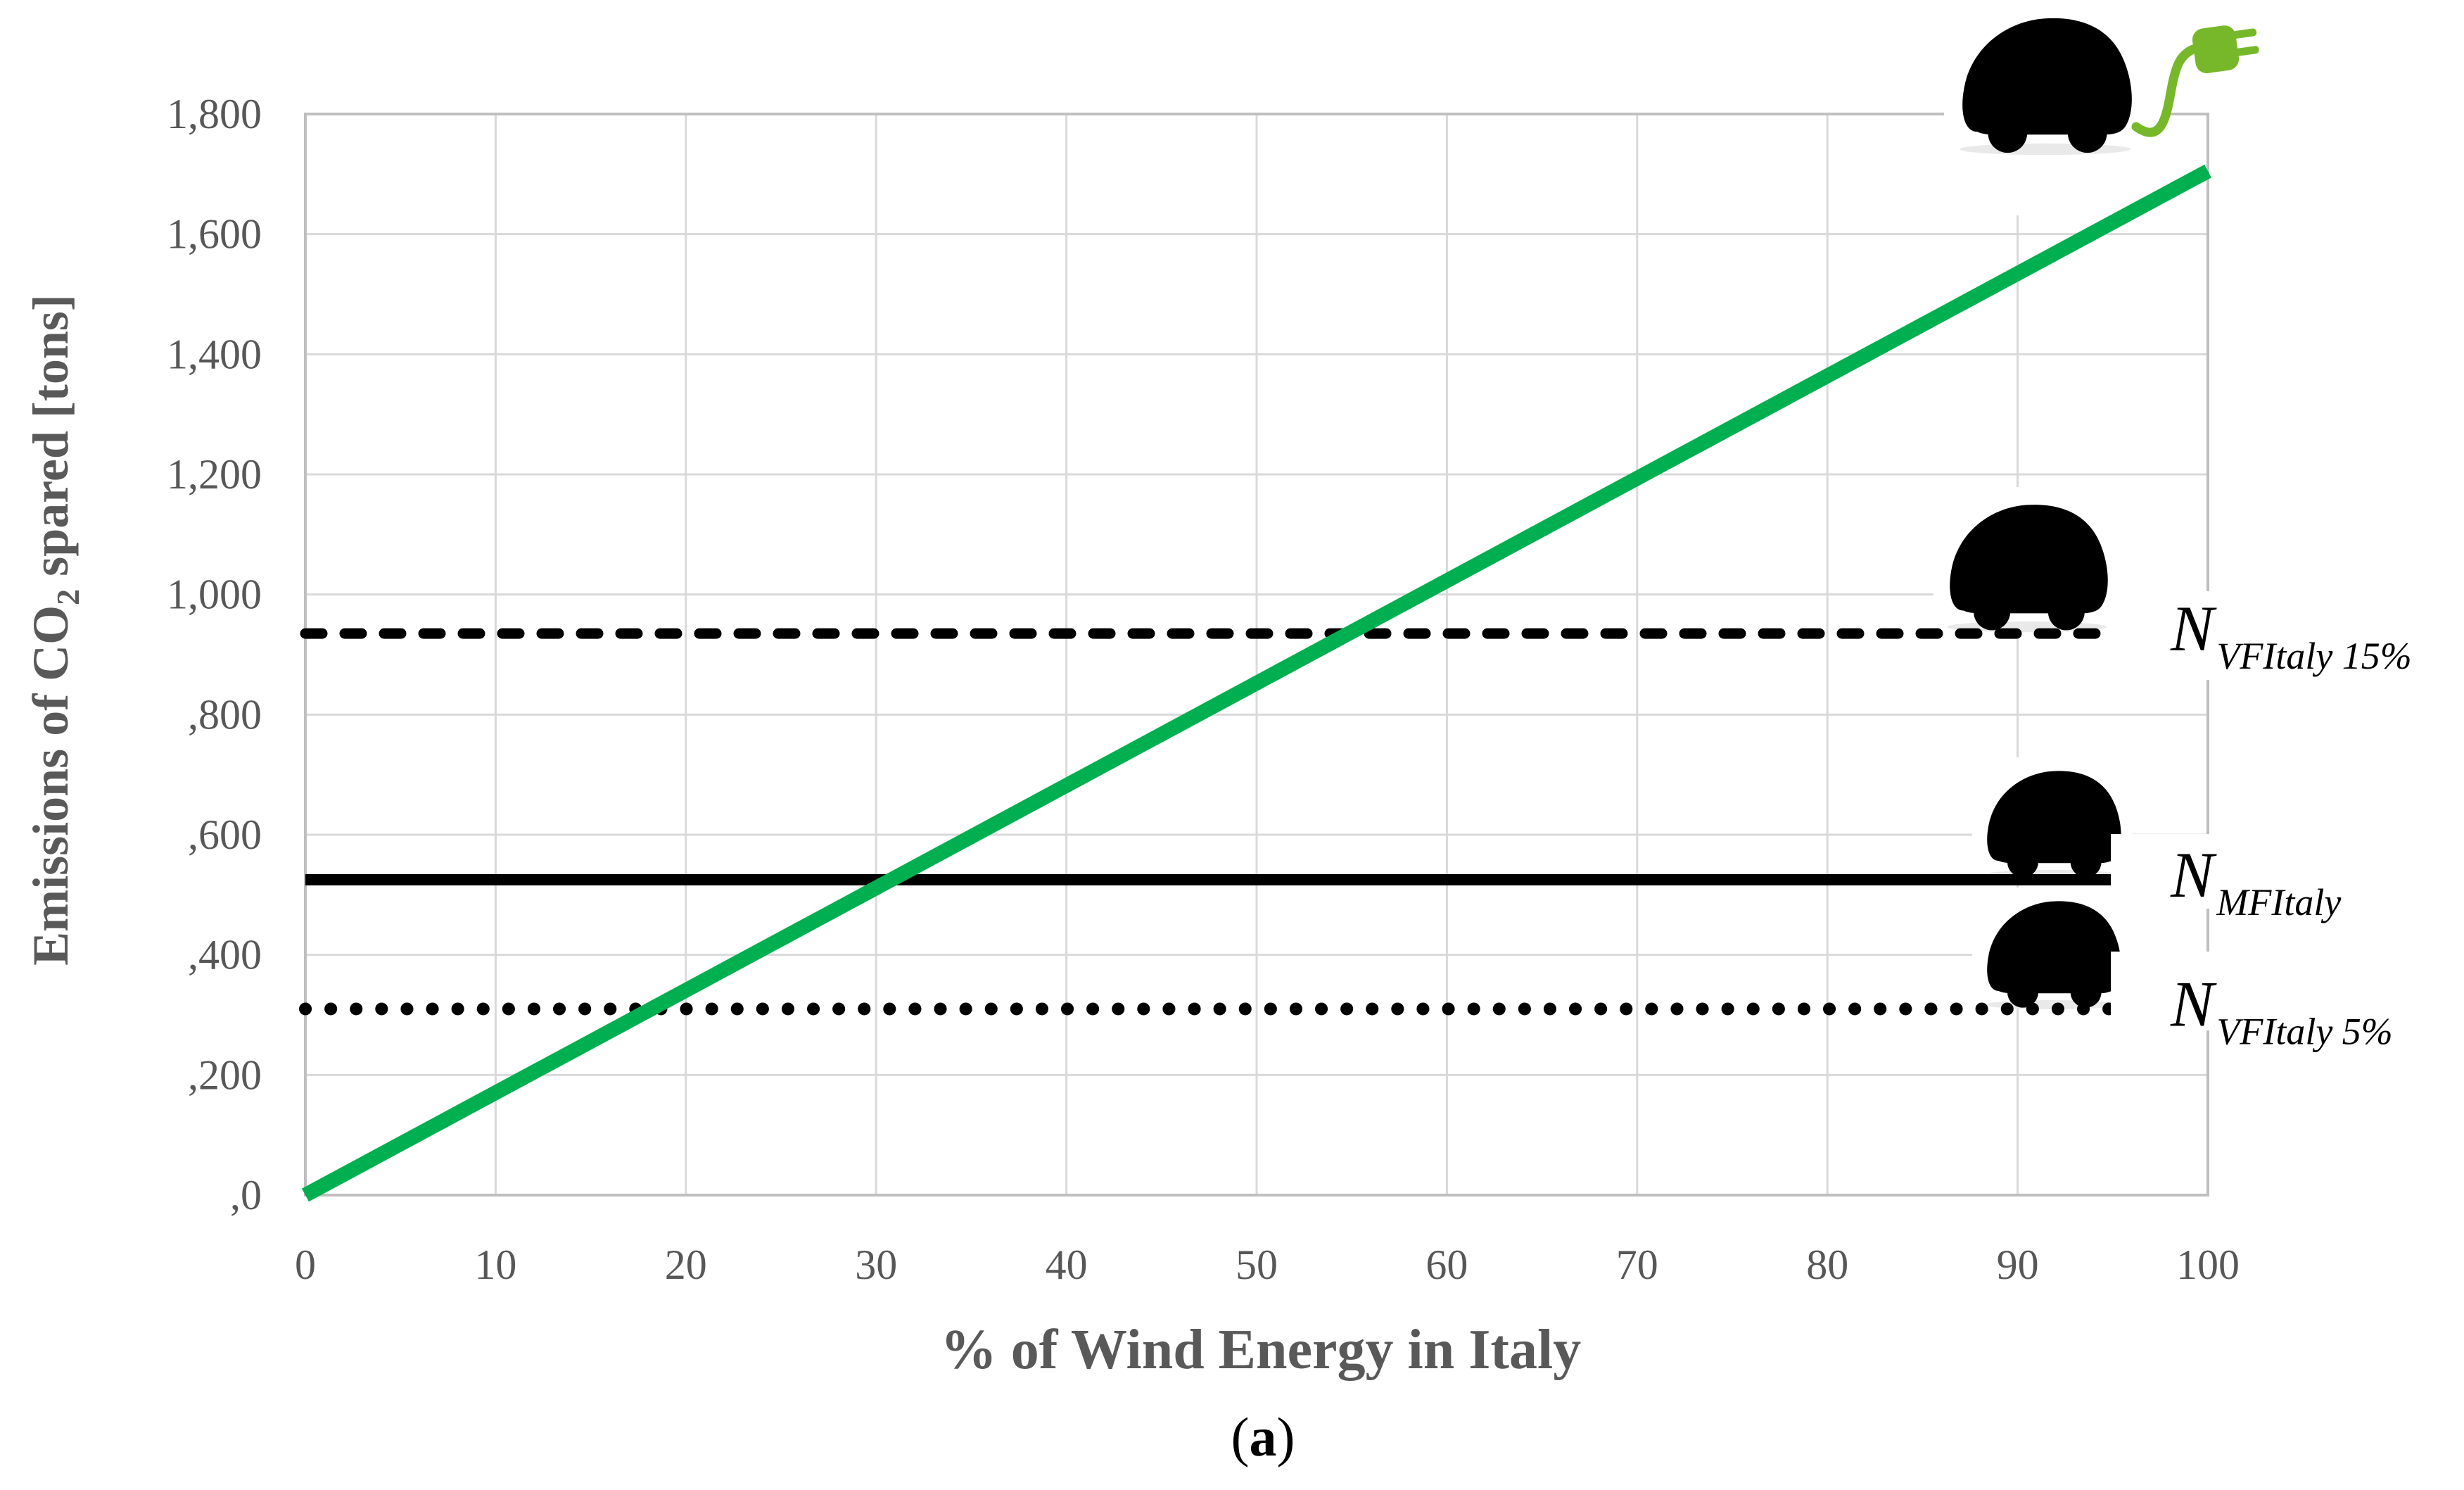  What do you see at coordinates (2216, 49) in the screenshot?
I see `plug-body` at bounding box center [2216, 49].